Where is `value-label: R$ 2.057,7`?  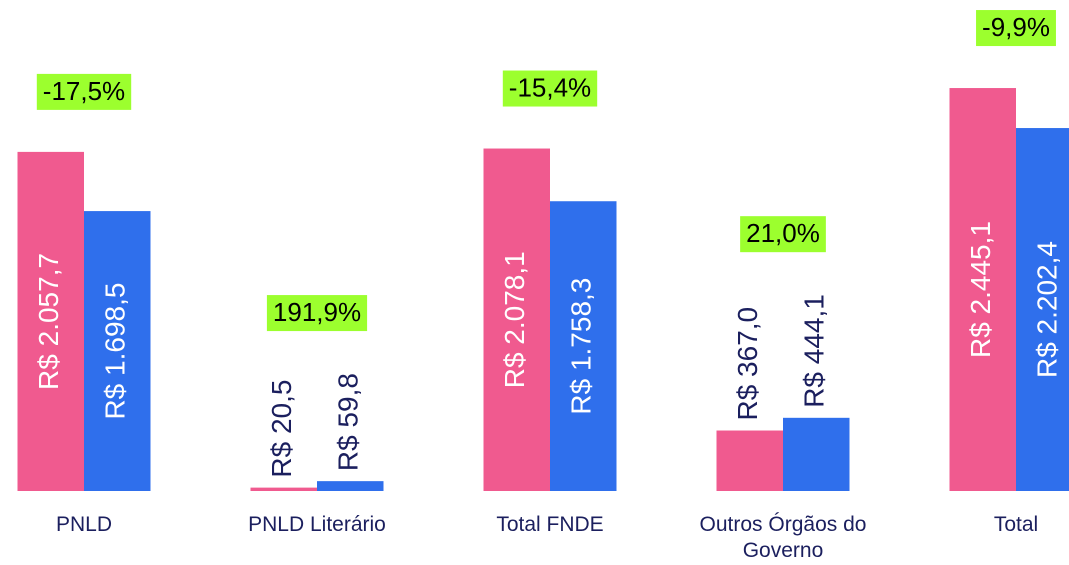 value-label: R$ 2.057,7 is located at coordinates (48, 321).